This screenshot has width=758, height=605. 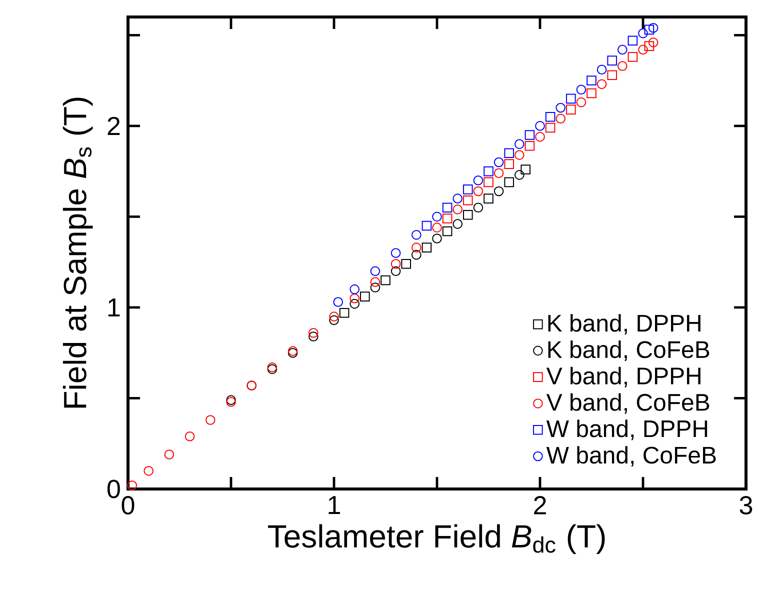 What do you see at coordinates (334, 505) in the screenshot?
I see `x-tick-label: 1` at bounding box center [334, 505].